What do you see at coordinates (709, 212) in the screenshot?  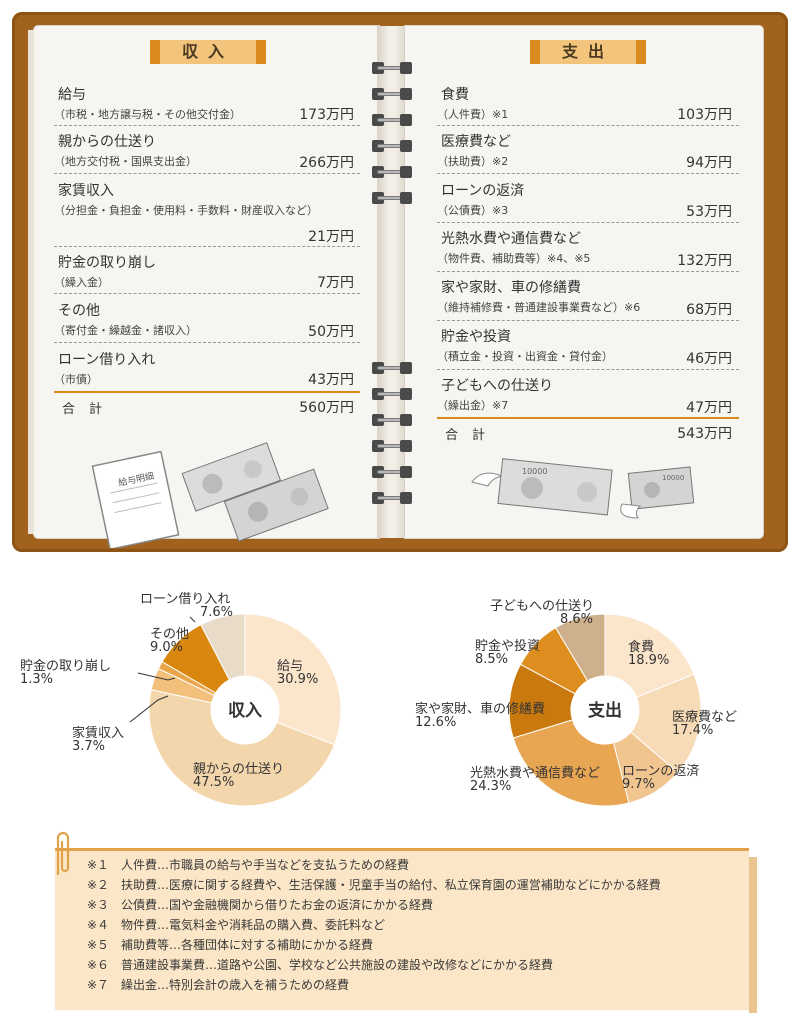 I see `expense-row-amount: 53万円` at bounding box center [709, 212].